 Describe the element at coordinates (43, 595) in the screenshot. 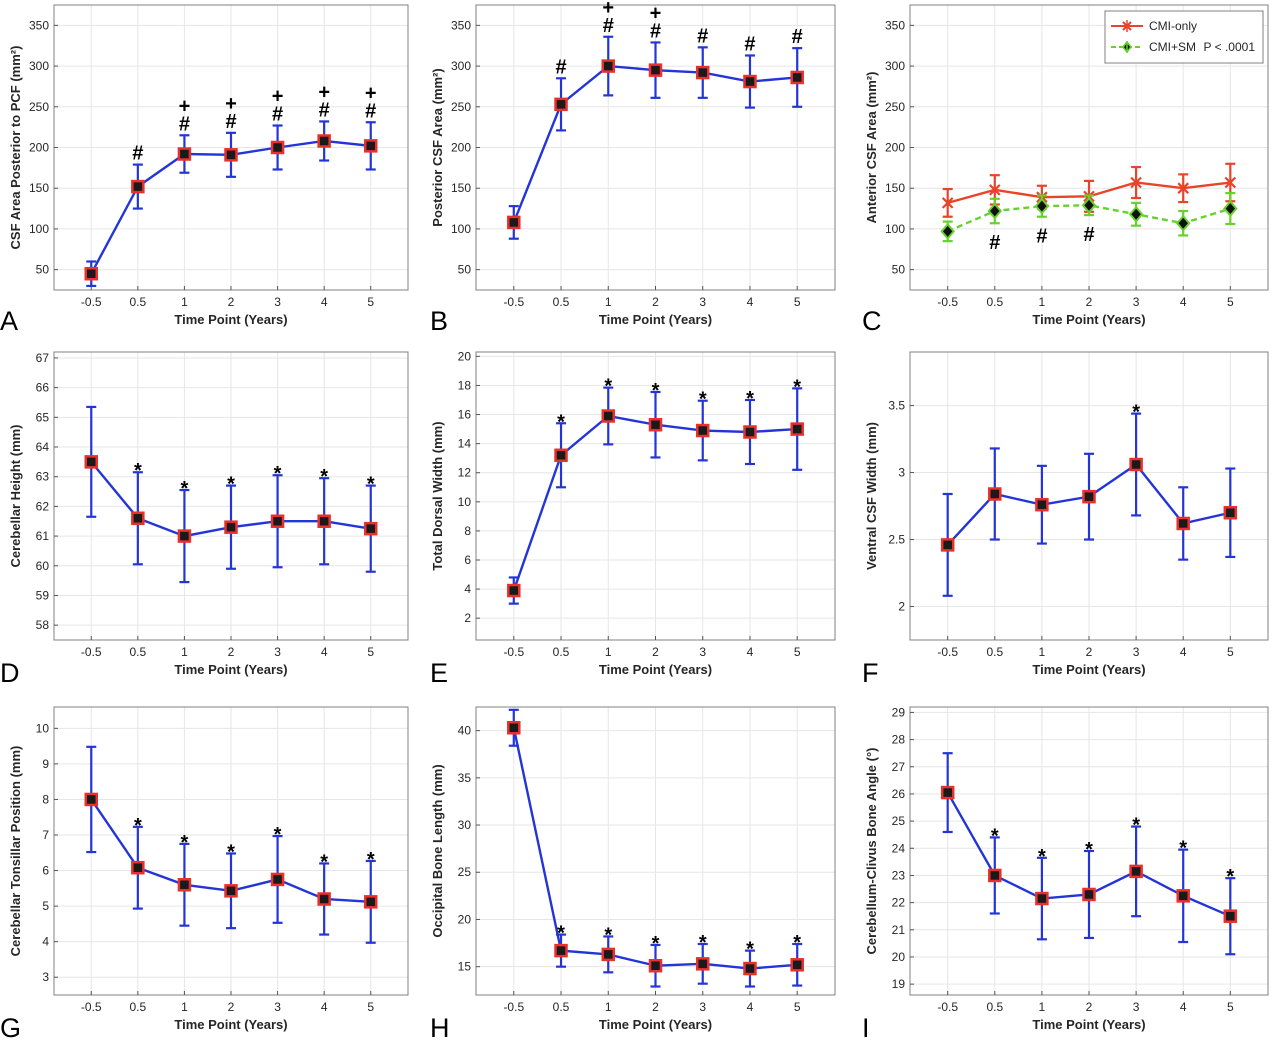

I see `y-tick-label: 59` at that location.